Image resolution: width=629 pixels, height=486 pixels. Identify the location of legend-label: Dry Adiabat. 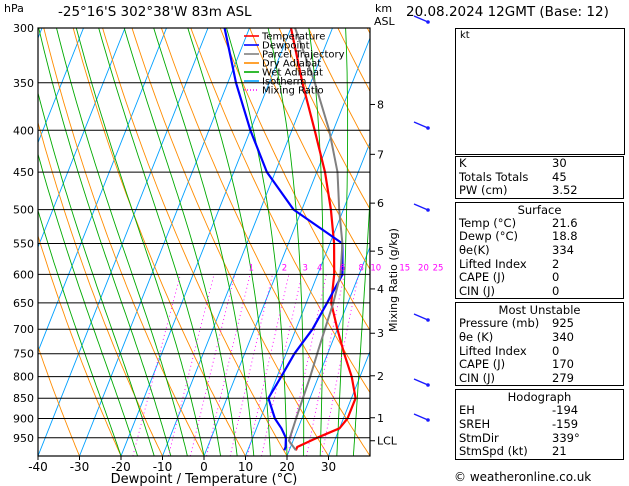
(291, 64).